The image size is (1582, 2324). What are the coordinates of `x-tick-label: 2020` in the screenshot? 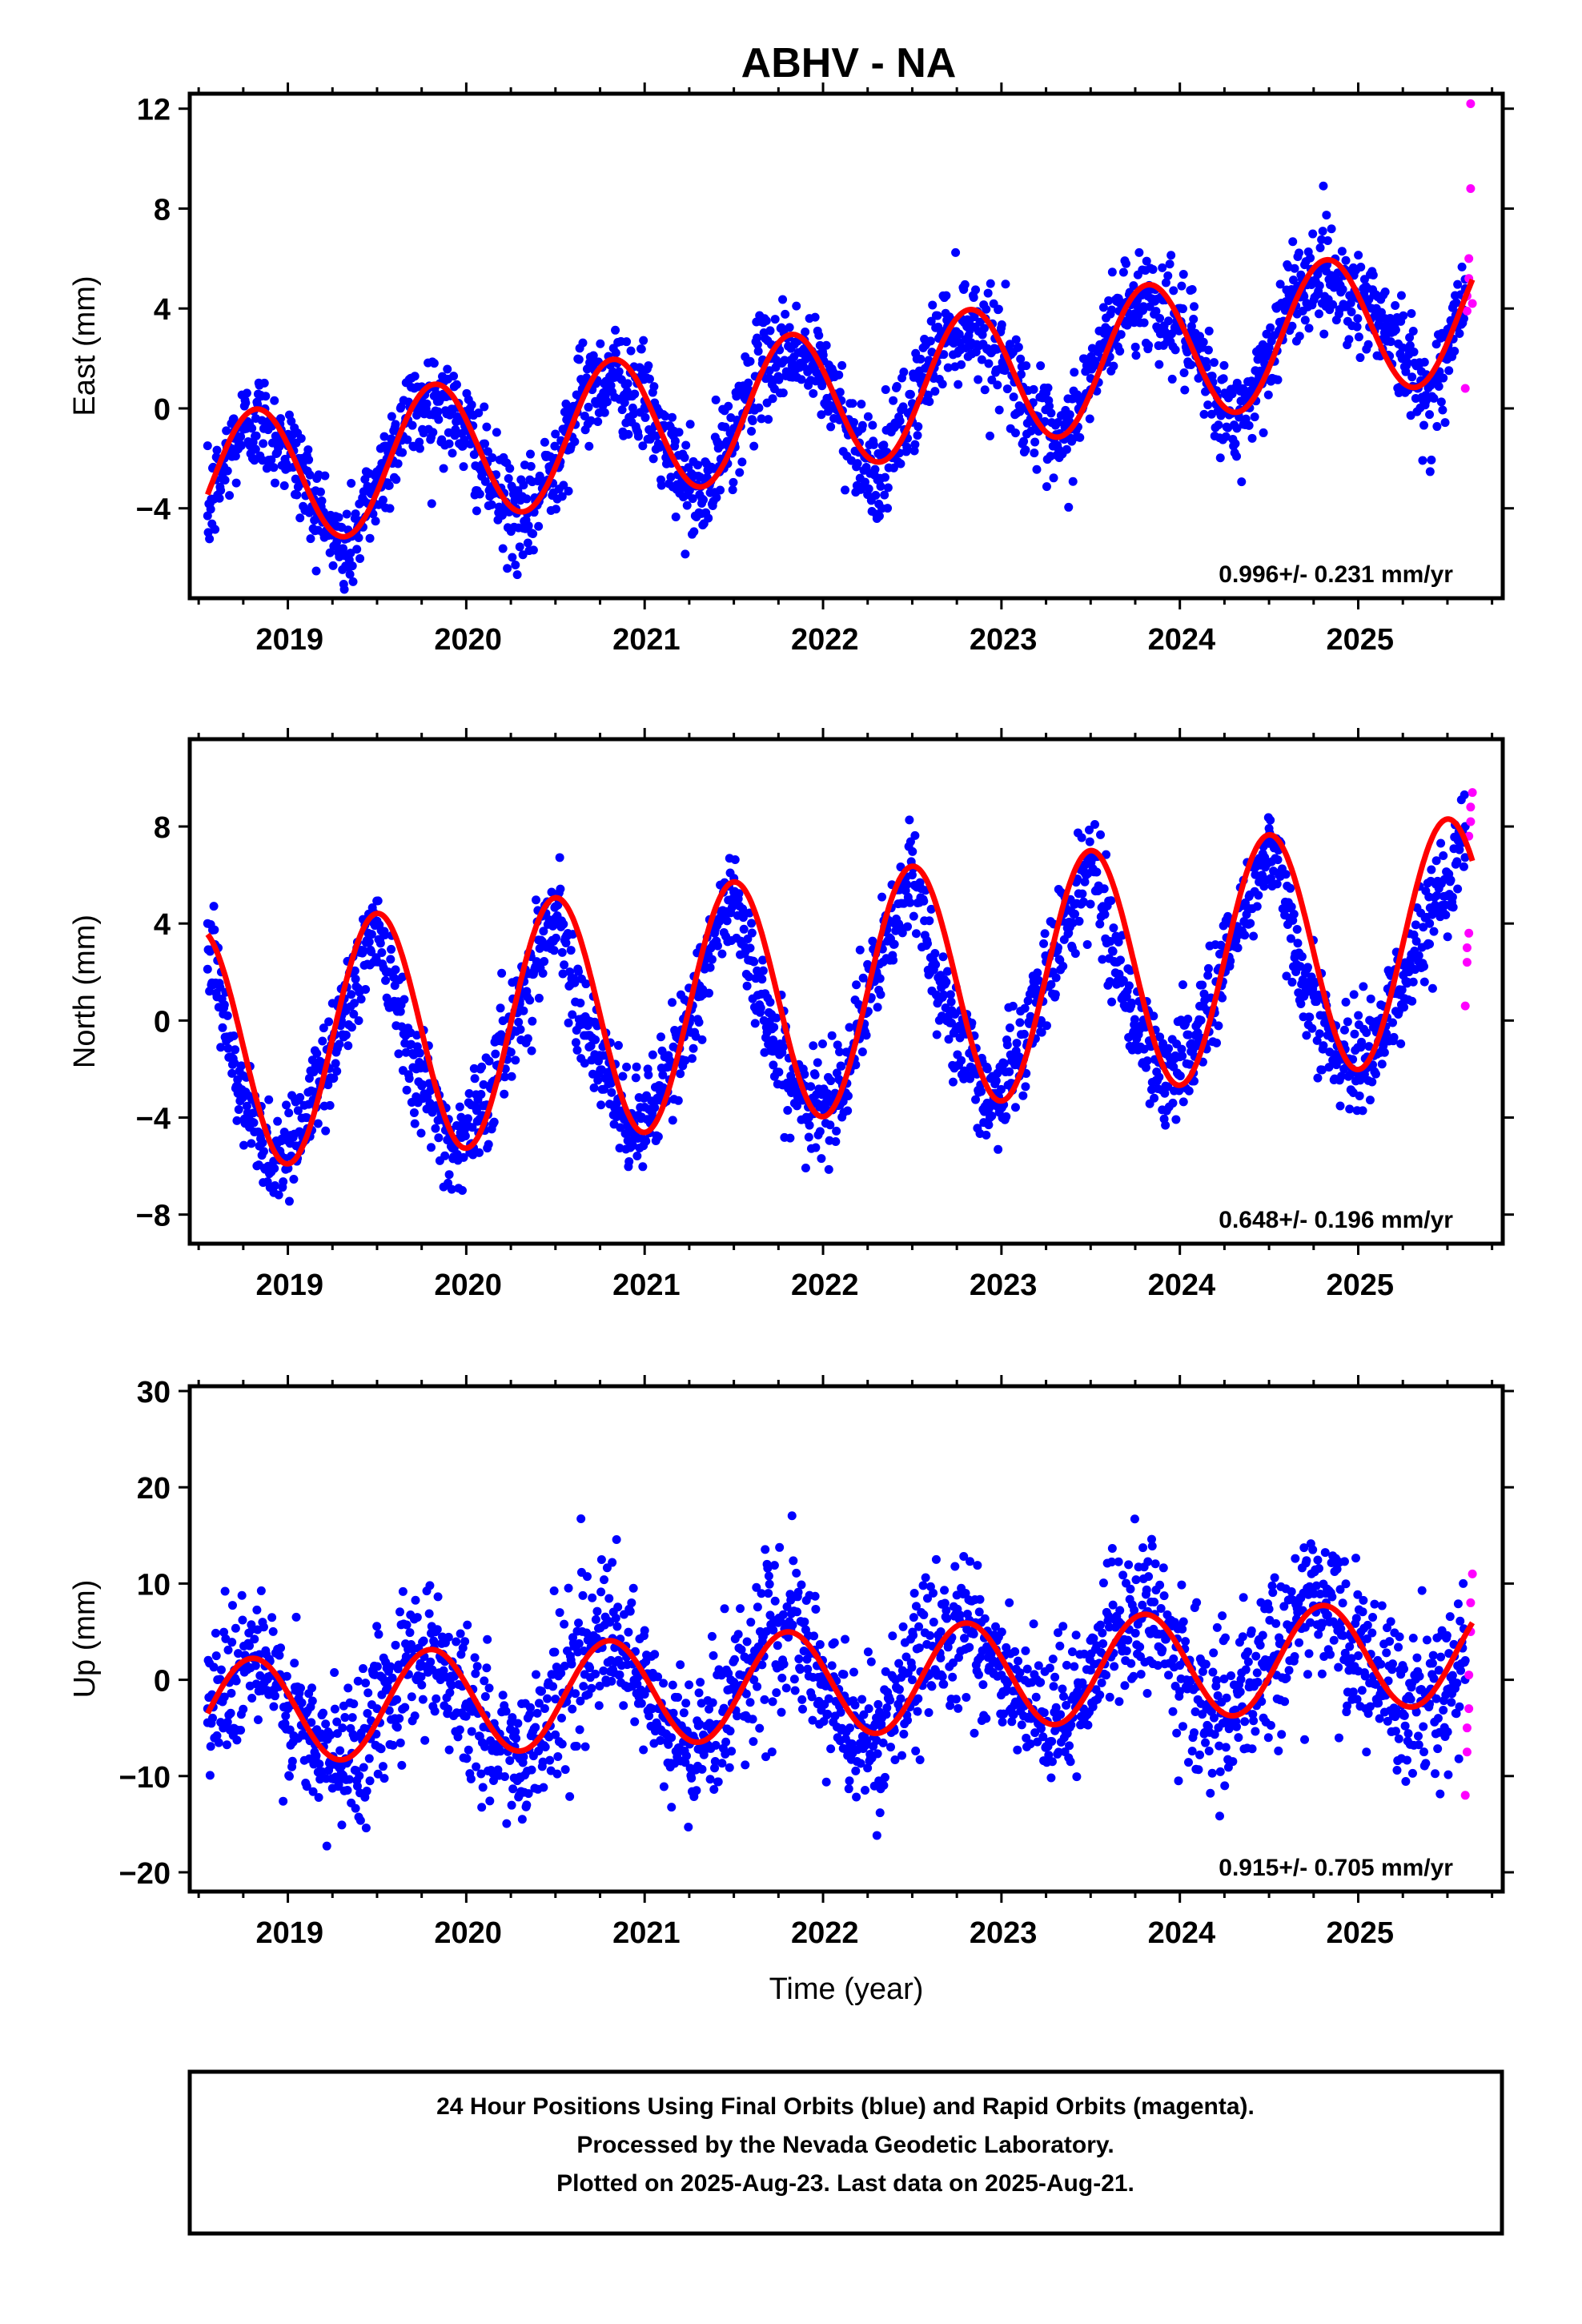 It's located at (468, 1285).